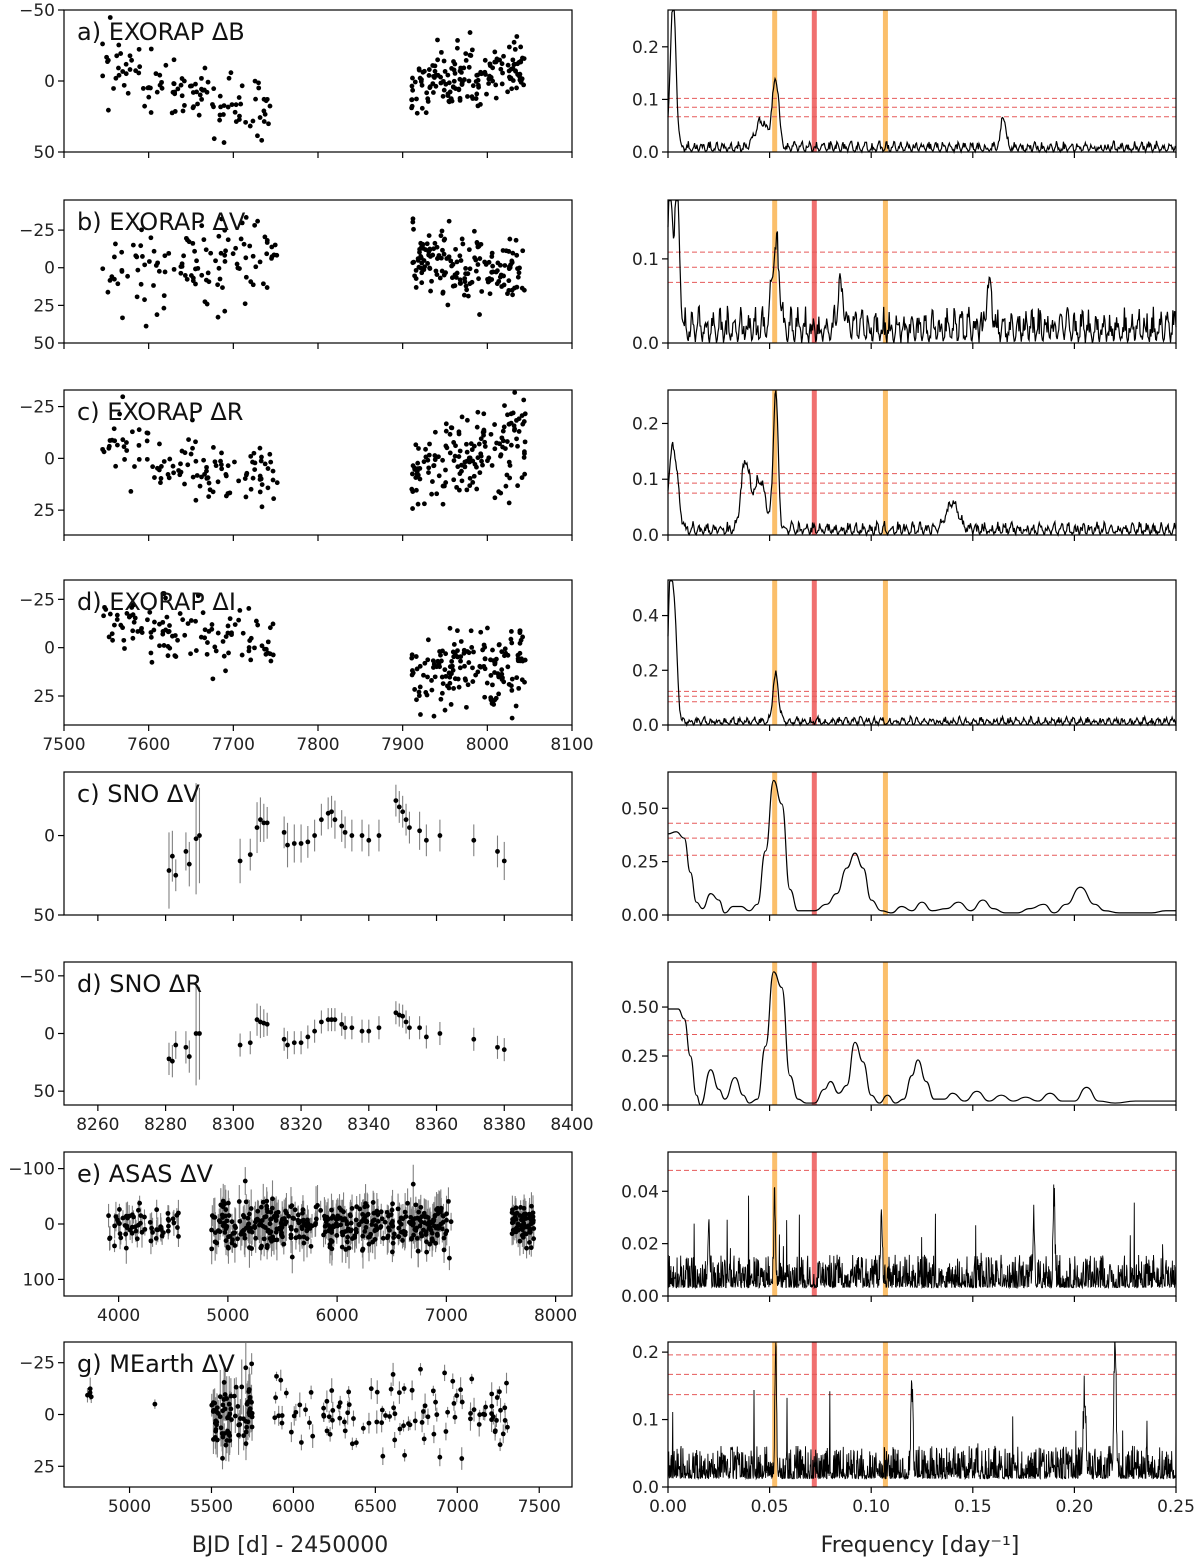  Describe the element at coordinates (814, 271) in the screenshot. I see `red-highlight-band` at that location.